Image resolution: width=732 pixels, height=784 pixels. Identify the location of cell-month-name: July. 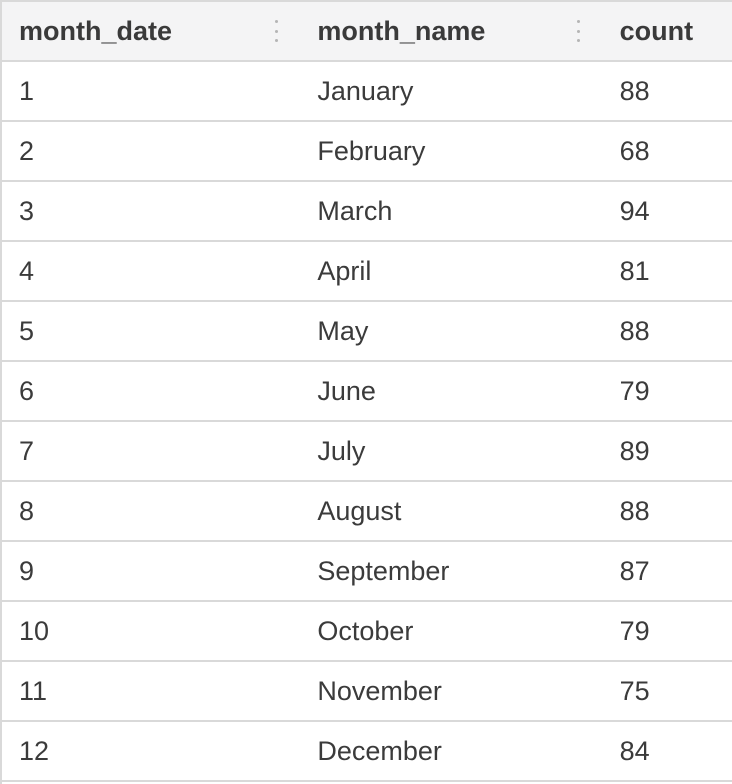
(341, 450).